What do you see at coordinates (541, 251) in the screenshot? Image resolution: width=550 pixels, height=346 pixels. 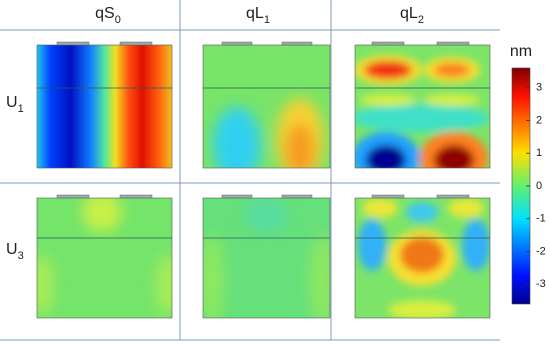 I see `colorbar-tick-label: -2` at bounding box center [541, 251].